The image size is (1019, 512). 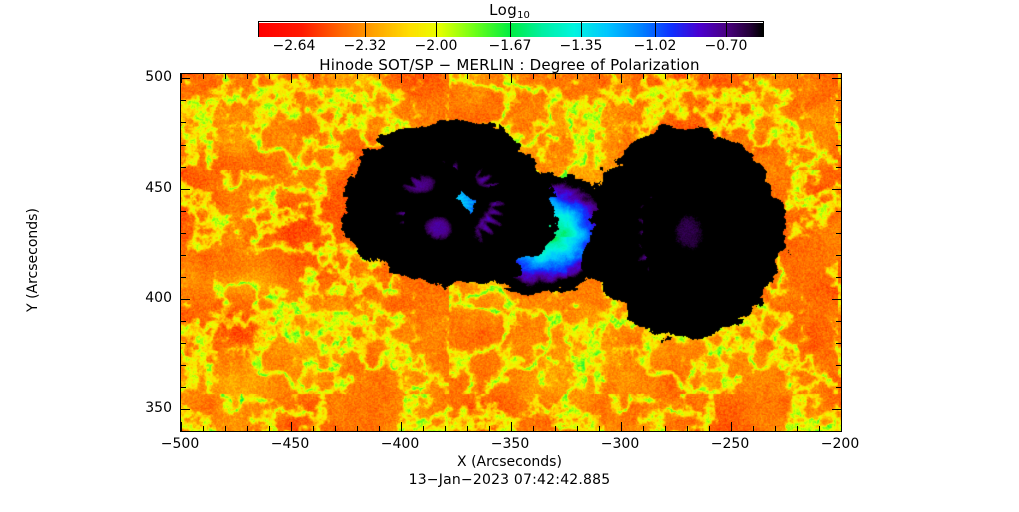 I want to click on colorbar-tick-label: −2.64, so click(x=294, y=46).